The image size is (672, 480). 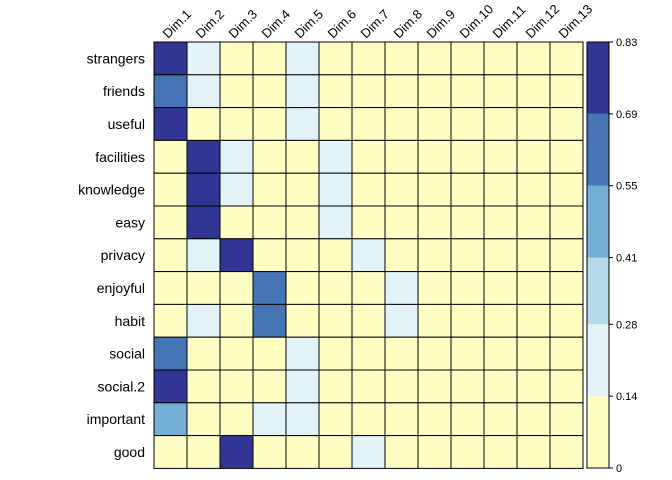 What do you see at coordinates (626, 115) in the screenshot?
I see `colorbar-tick-label: 0.69` at bounding box center [626, 115].